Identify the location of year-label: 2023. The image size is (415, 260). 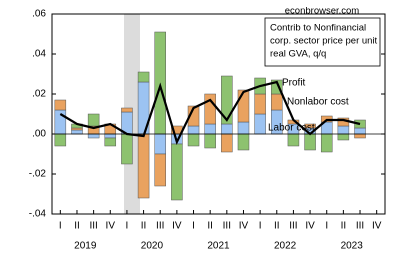
(352, 246).